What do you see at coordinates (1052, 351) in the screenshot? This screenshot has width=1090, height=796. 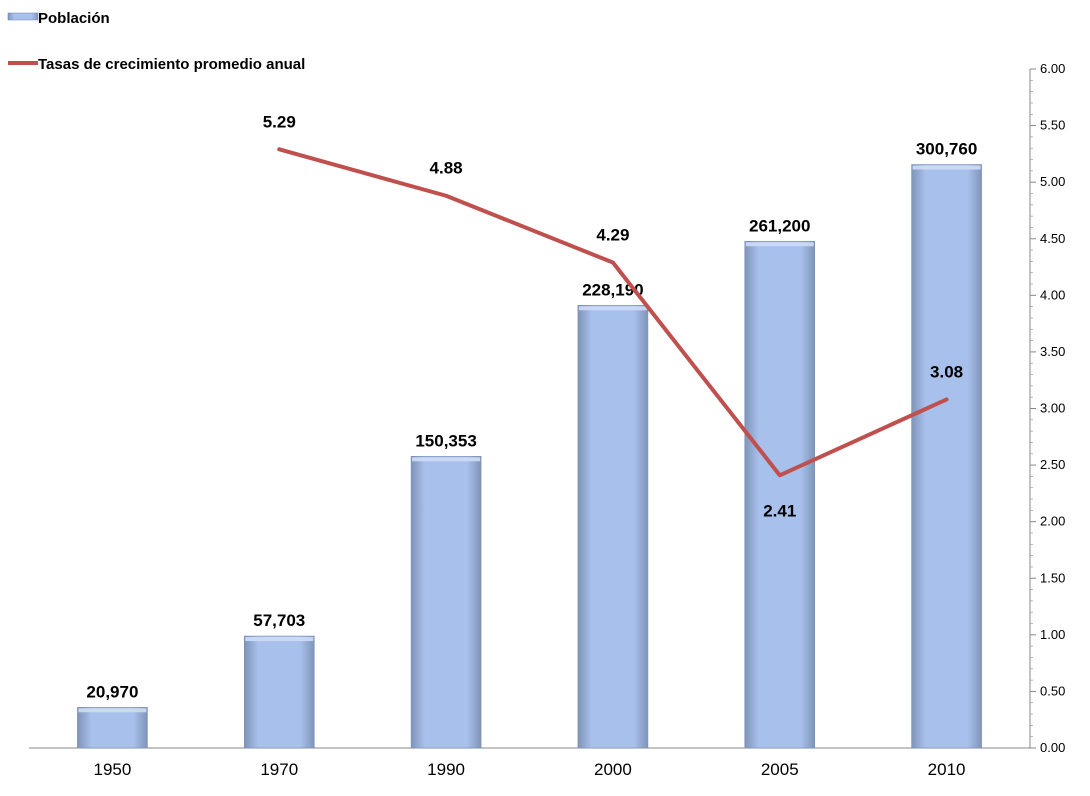 I see `y-tick-label-7: 3.50` at bounding box center [1052, 351].